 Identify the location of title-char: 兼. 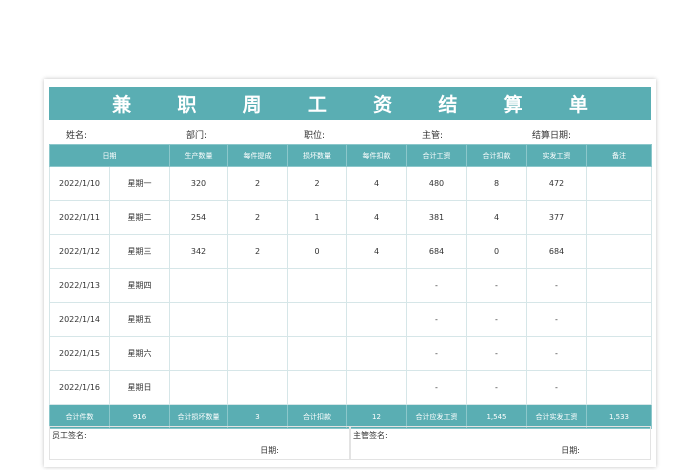
(122, 105).